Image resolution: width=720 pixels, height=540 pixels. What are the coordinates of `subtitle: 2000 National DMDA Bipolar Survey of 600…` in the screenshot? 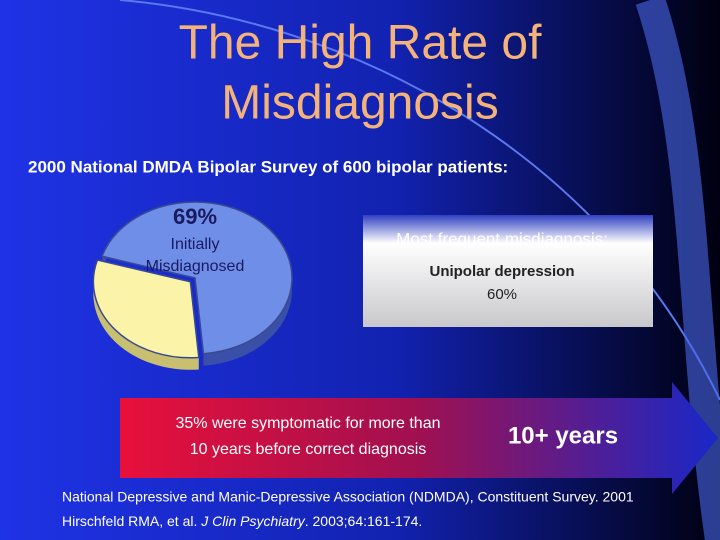 It's located at (268, 166).